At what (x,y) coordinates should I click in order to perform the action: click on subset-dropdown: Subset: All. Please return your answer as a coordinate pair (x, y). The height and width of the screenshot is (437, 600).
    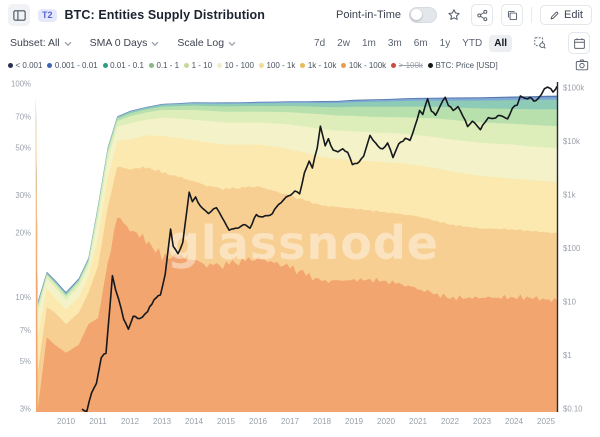
    Looking at the image, I should click on (41, 43).